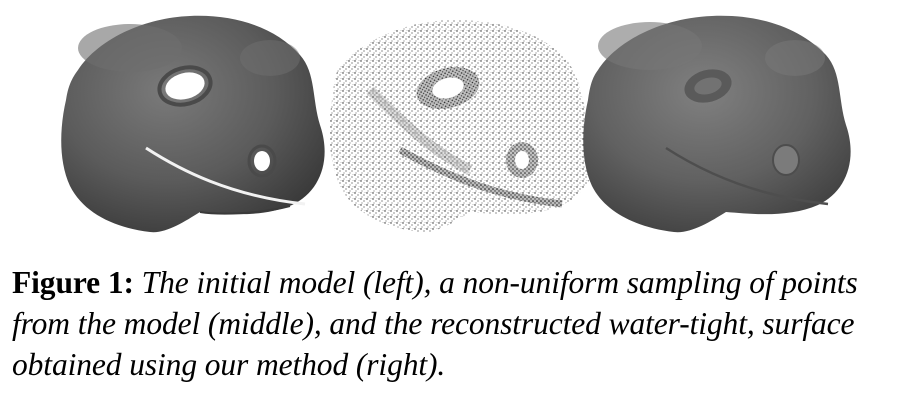 The height and width of the screenshot is (400, 918). What do you see at coordinates (73, 282) in the screenshot?
I see `figure-label: Figure 1:` at bounding box center [73, 282].